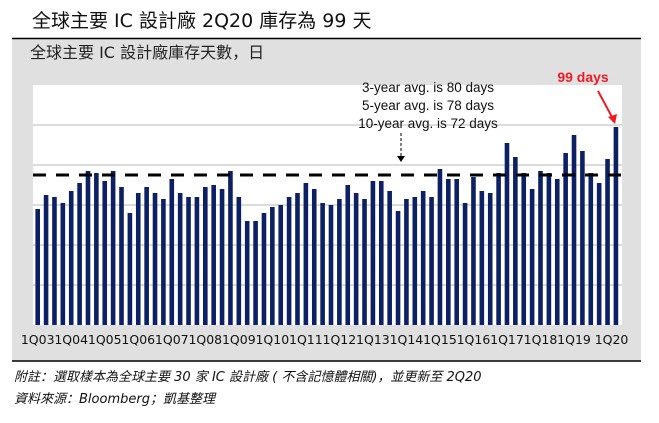 The image size is (659, 423). I want to click on bar-1Q05, so click(105, 253).